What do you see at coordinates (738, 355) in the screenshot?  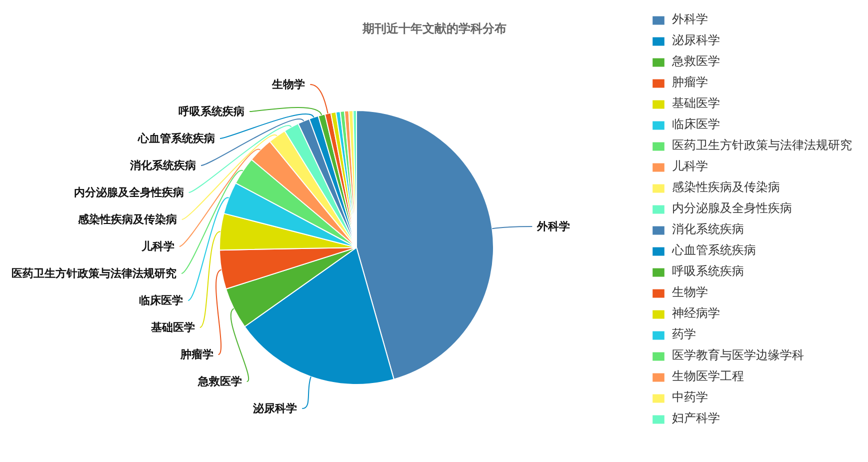 I see `legend-label: 医学教育与医学边缘学科` at bounding box center [738, 355].